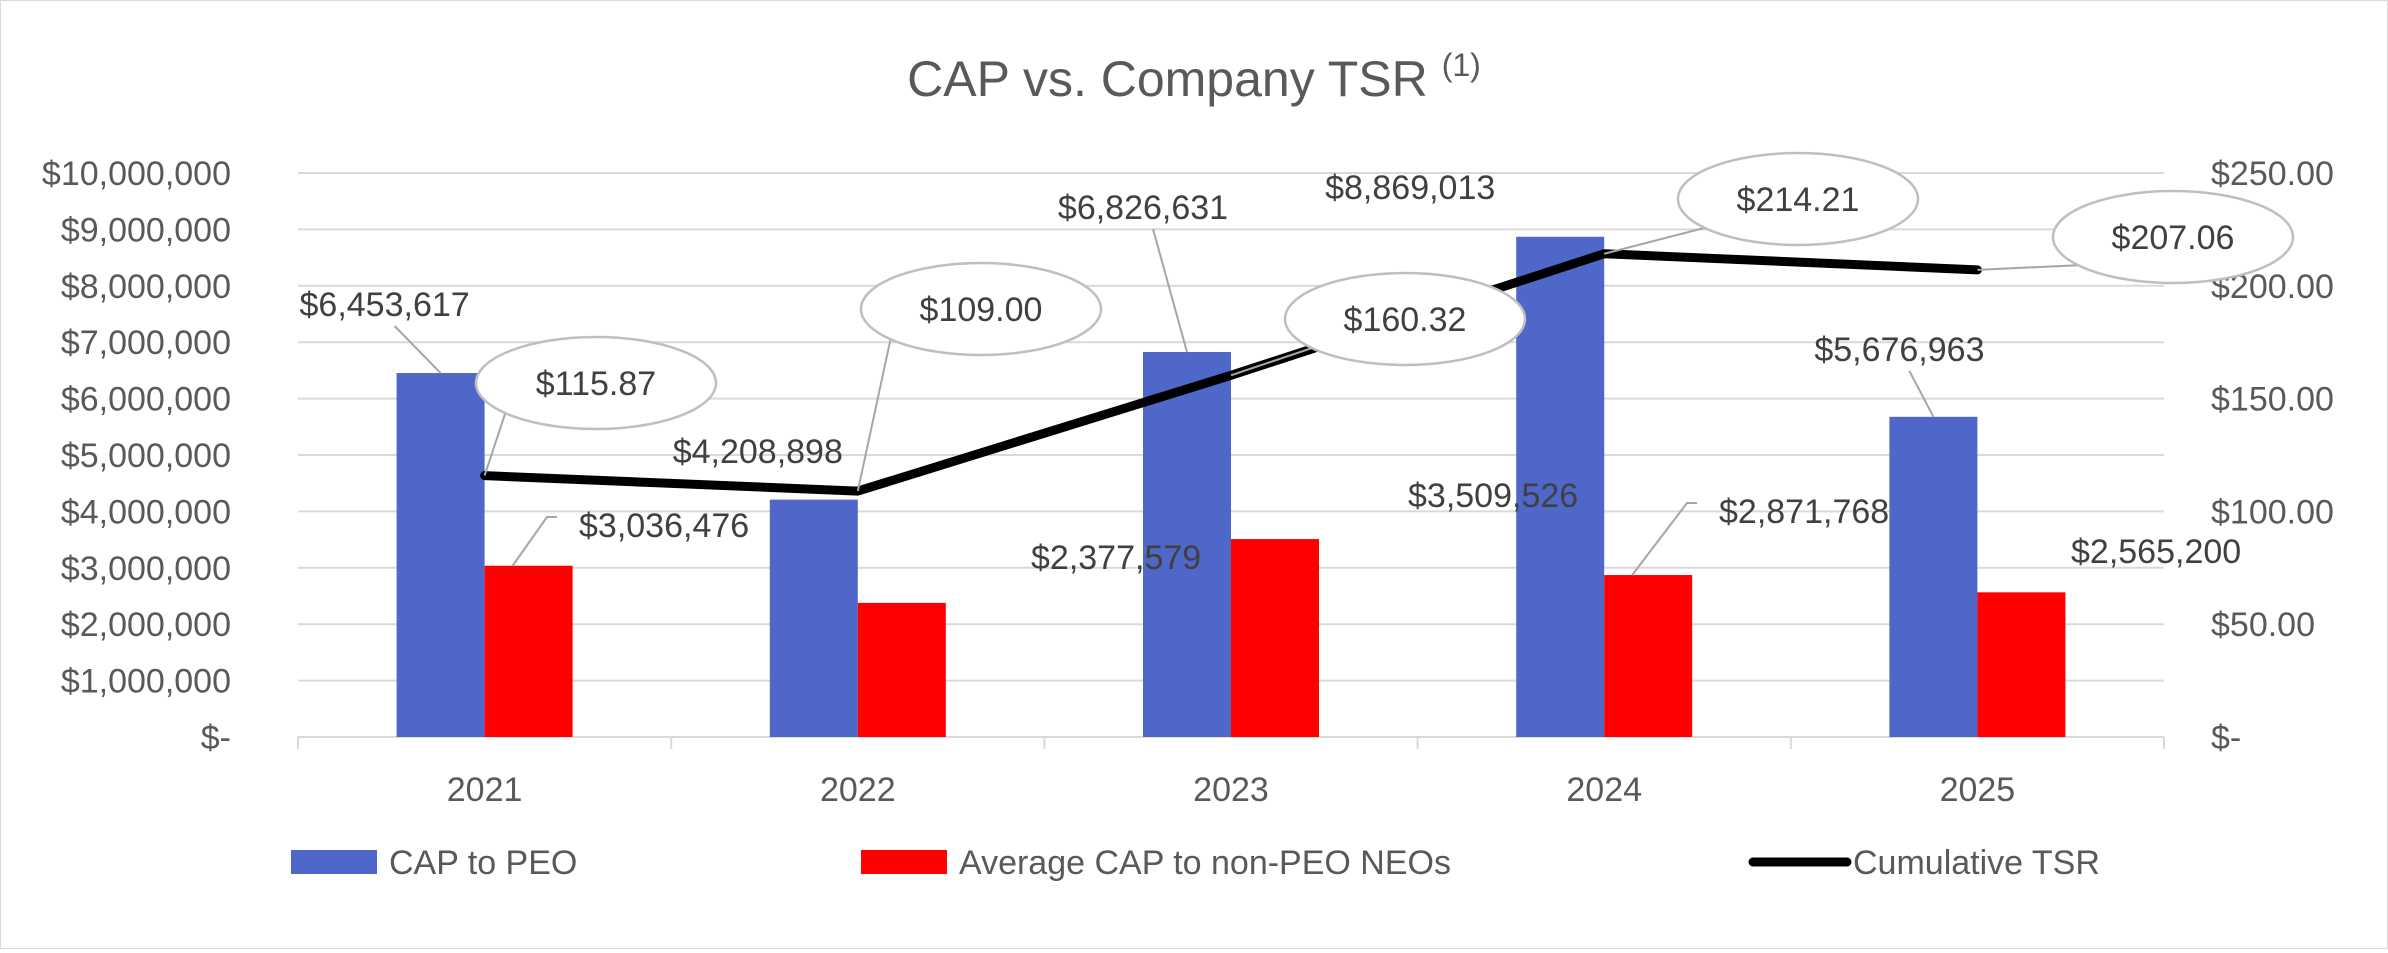 This screenshot has height=953, width=2388. I want to click on y-right-tick-label: $100.00, so click(2272, 512).